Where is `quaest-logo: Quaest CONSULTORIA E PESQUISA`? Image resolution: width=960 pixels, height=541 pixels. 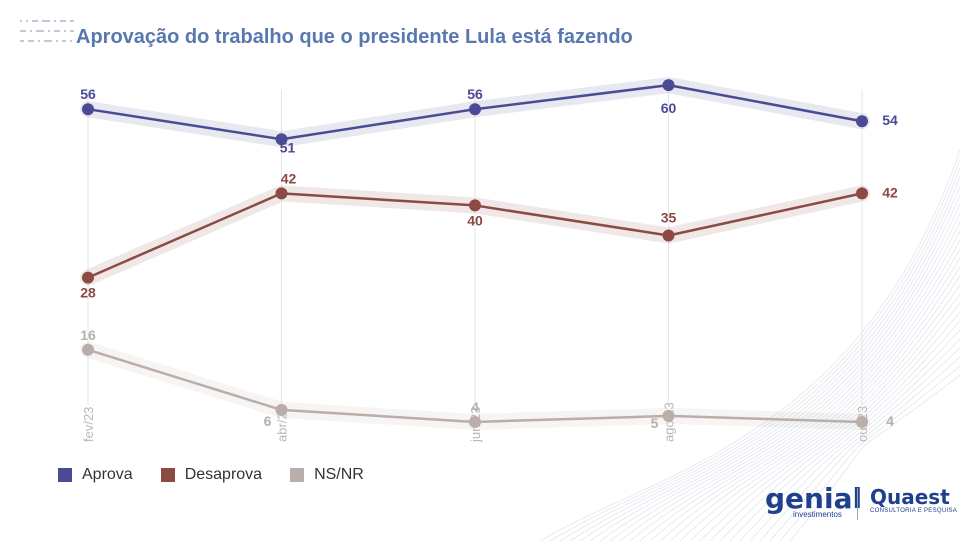 quaest-logo: Quaest CONSULTORIA E PESQUISA is located at coordinates (913, 504).